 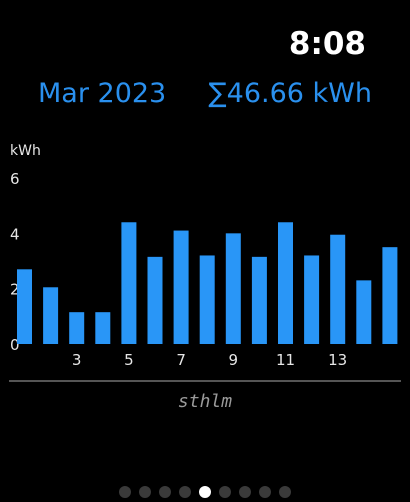 What do you see at coordinates (285, 360) in the screenshot?
I see `x-tick-label: 11` at bounding box center [285, 360].